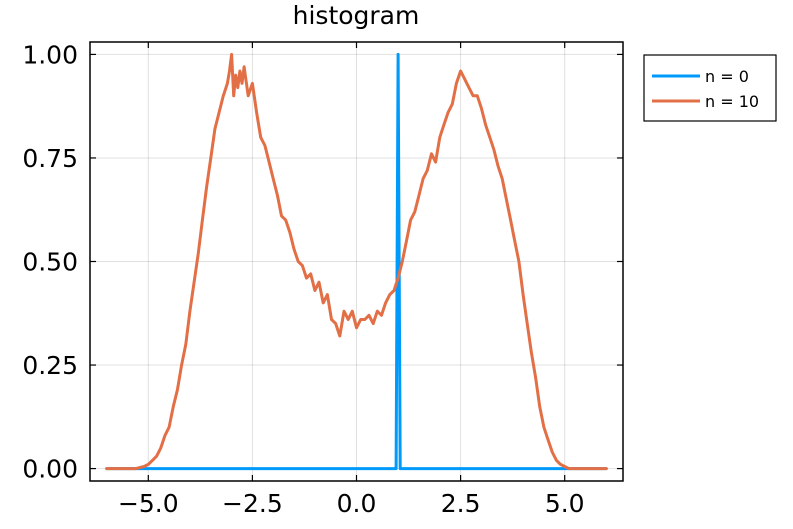 The width and height of the screenshot is (793, 529). What do you see at coordinates (50, 158) in the screenshot?
I see `y-tick-label: 0.75` at bounding box center [50, 158].